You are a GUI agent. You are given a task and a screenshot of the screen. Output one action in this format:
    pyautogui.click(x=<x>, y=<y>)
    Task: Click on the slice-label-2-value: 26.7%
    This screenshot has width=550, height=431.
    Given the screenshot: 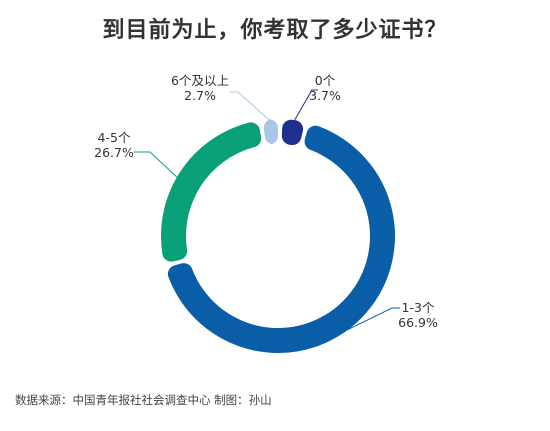 What is the action you would take?
    pyautogui.click(x=114, y=152)
    